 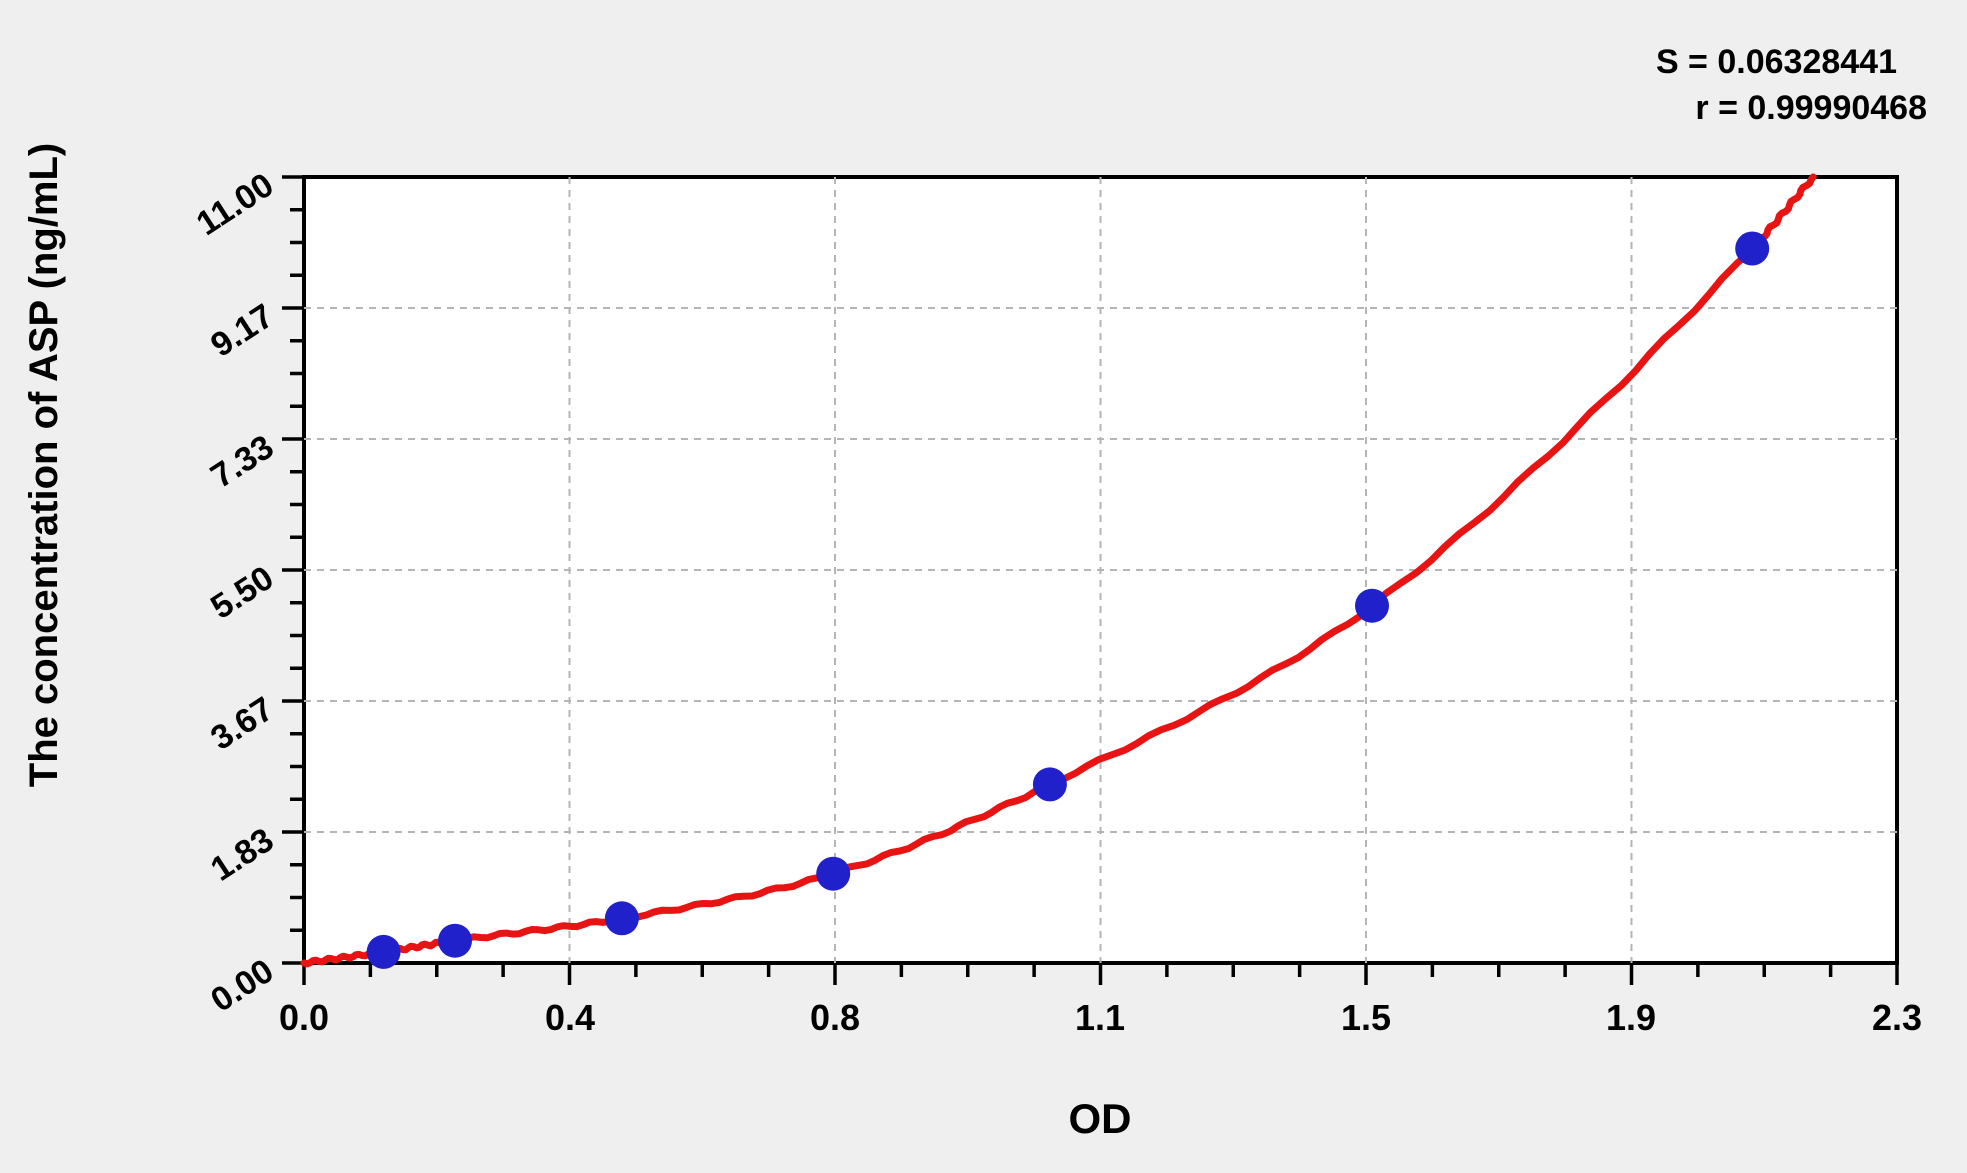 What do you see at coordinates (1100, 1118) in the screenshot?
I see `x-axis-title: OD` at bounding box center [1100, 1118].